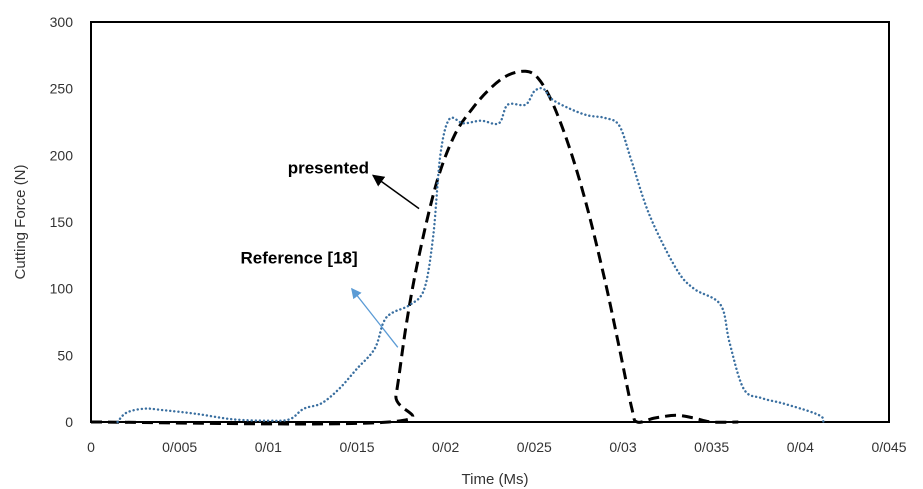 This screenshot has height=489, width=923. I want to click on y-tick-label: 0, so click(69, 422).